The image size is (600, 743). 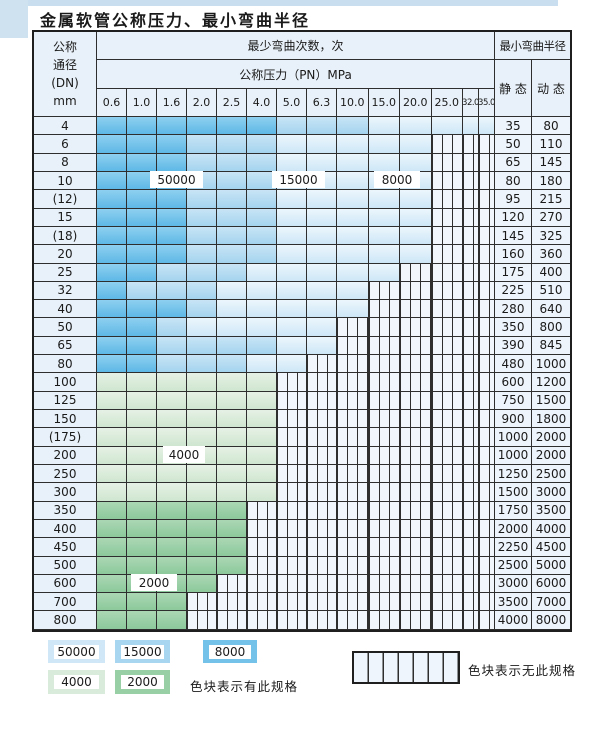 I want to click on pressure-value-header: 15.0, so click(x=384, y=103).